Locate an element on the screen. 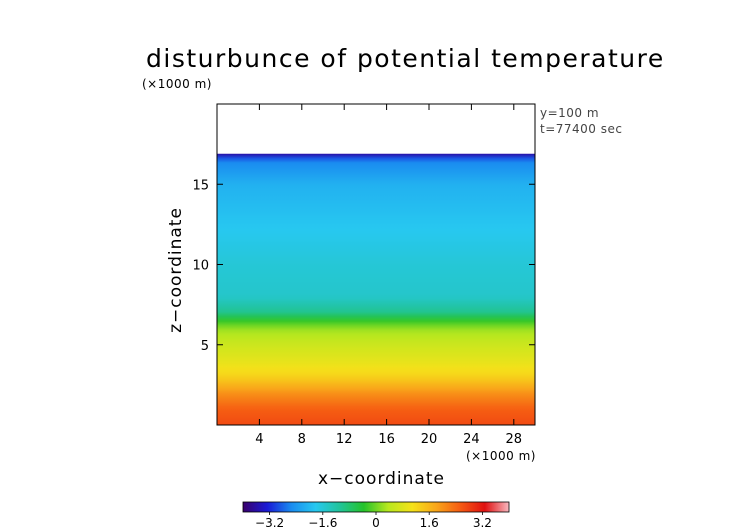 The height and width of the screenshot is (532, 752). colorbar-tick-label: 0 is located at coordinates (376, 523).